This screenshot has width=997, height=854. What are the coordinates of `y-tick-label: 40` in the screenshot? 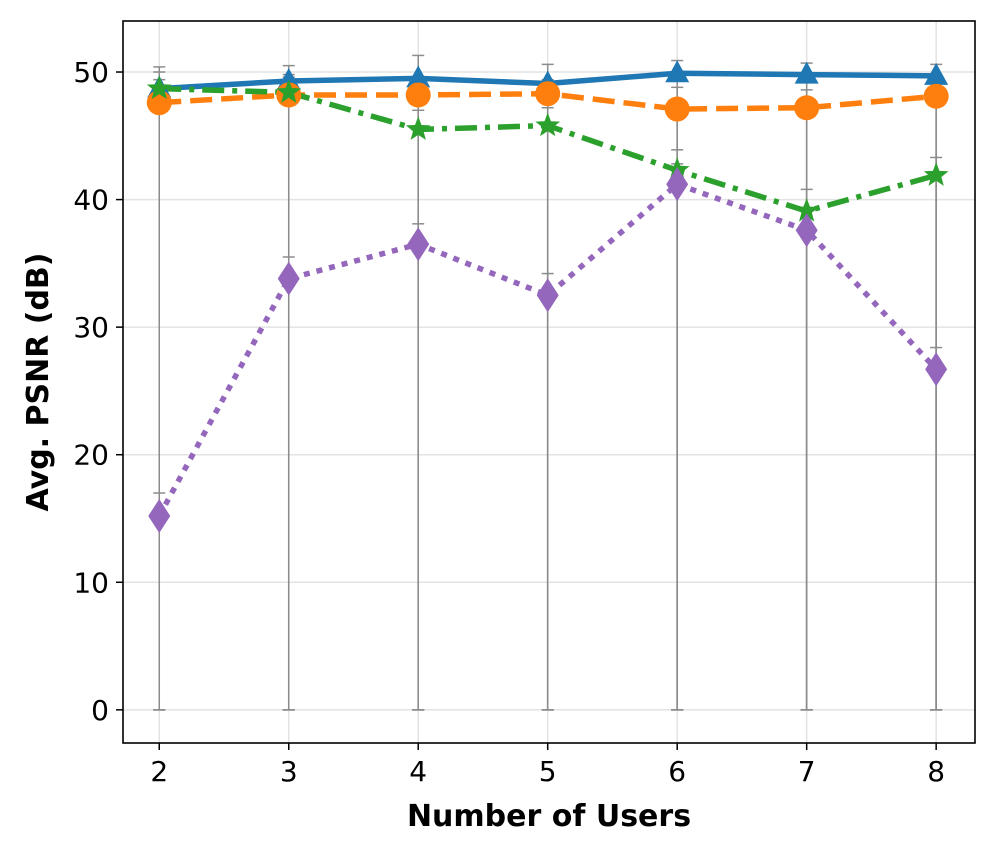 It's located at (91, 200).